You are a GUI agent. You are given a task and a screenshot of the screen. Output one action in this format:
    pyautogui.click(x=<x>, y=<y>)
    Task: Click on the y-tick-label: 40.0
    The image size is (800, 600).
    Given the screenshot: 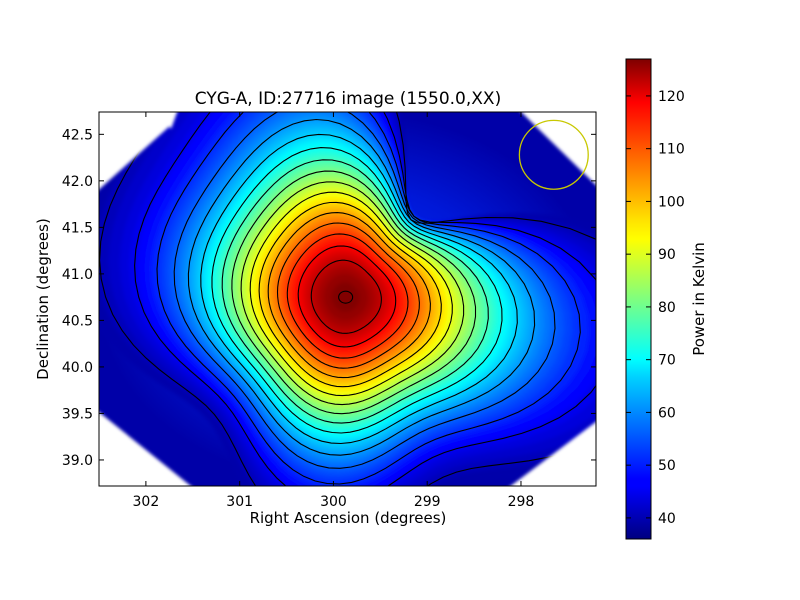 What is the action you would take?
    pyautogui.click(x=77, y=368)
    